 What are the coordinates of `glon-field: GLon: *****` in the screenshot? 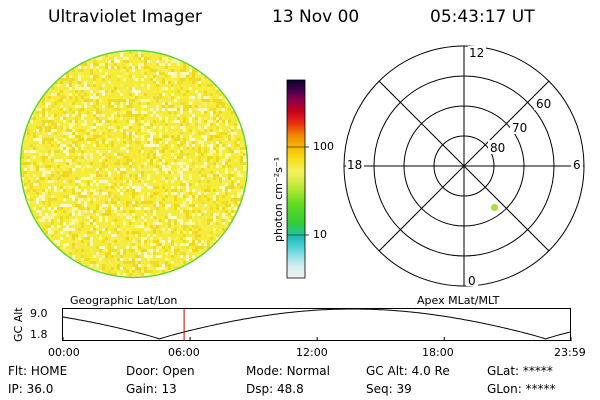 It's located at (521, 389).